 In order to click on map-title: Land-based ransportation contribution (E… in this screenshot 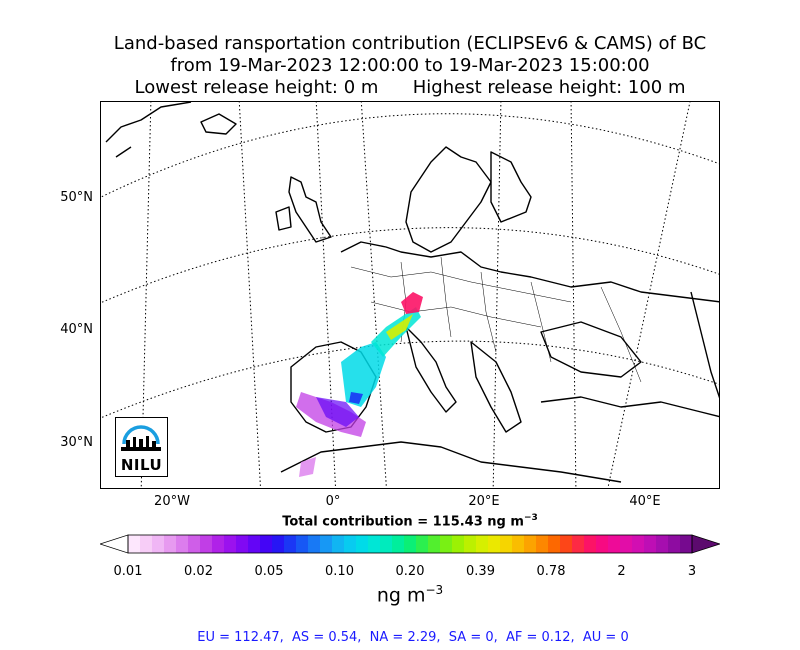, I will do `click(410, 43)`.